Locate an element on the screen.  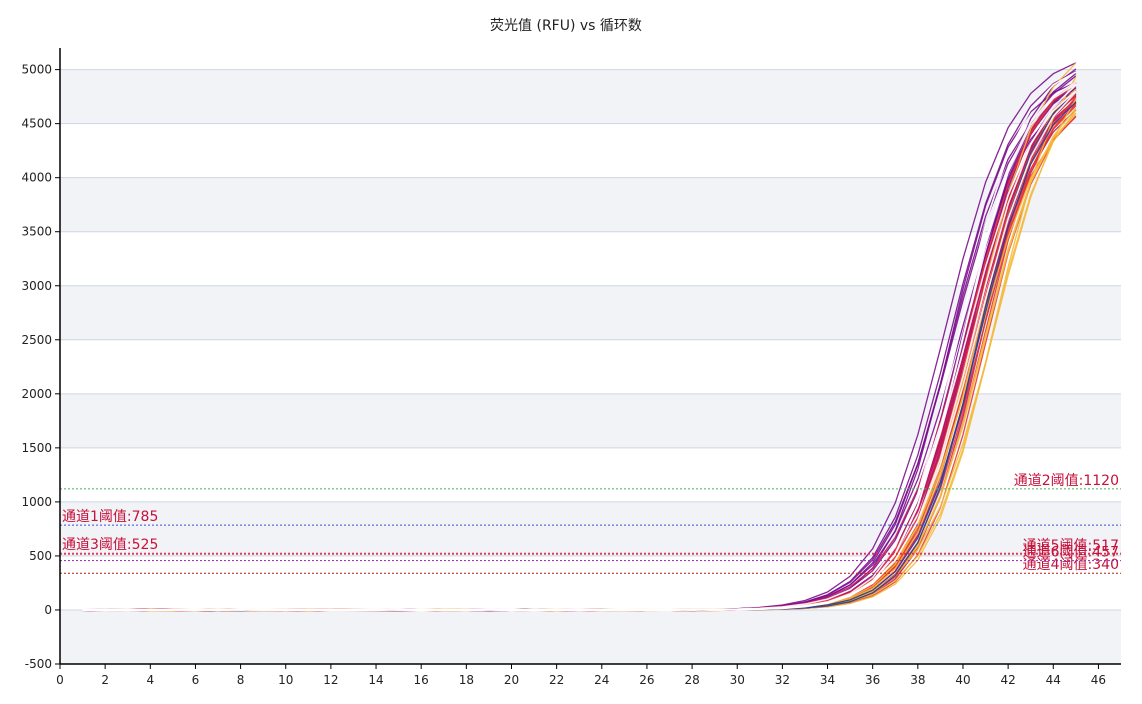
x-tick-label: 44 is located at coordinates (1053, 680).